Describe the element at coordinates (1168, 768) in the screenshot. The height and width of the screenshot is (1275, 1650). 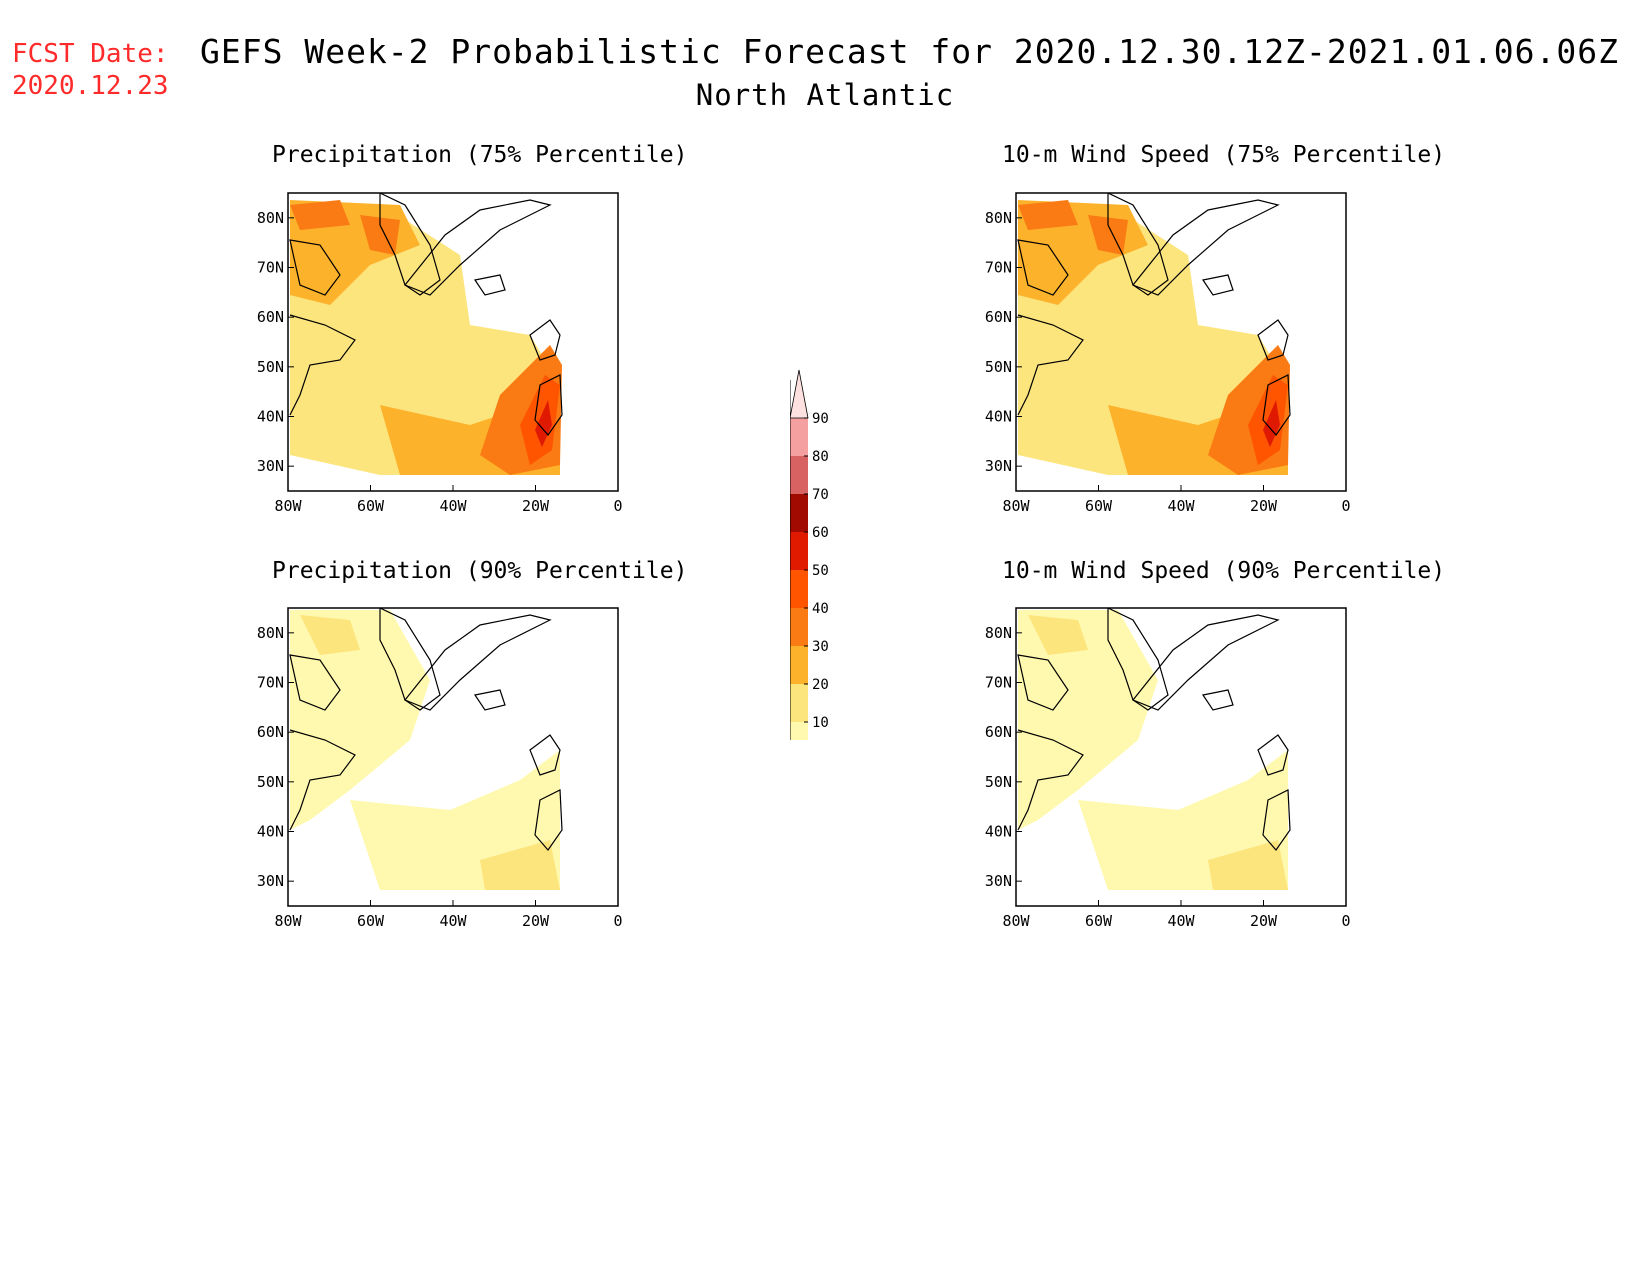
I see `map-wind-90: 80N 70N 60N 50N 40N 30N 80W 60W 40W 20W 0` at that location.